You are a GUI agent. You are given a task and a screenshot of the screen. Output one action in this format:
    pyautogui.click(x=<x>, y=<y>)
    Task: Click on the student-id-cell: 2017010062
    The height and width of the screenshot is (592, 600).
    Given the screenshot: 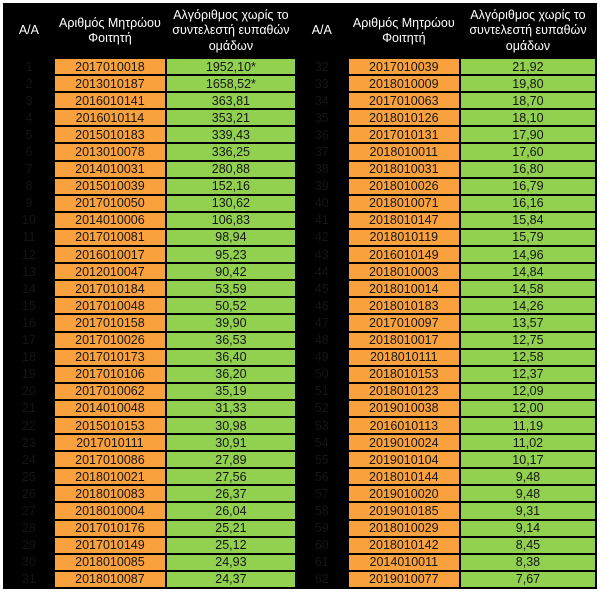 What is the action you would take?
    pyautogui.click(x=110, y=391)
    